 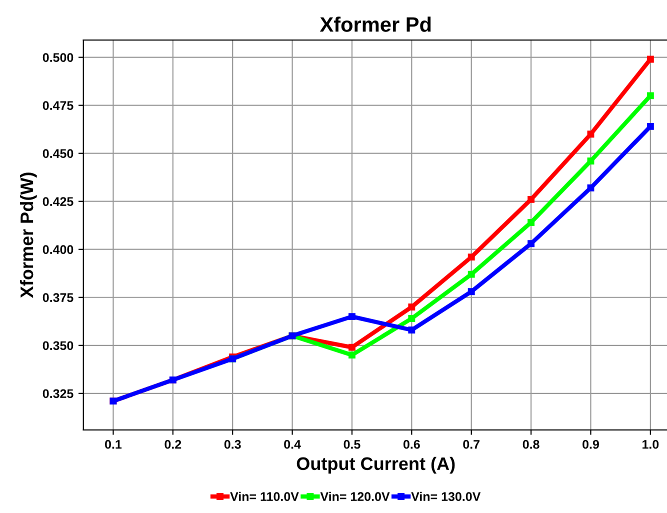 I want to click on legend-label: Vin= 120.0V, so click(x=355, y=497).